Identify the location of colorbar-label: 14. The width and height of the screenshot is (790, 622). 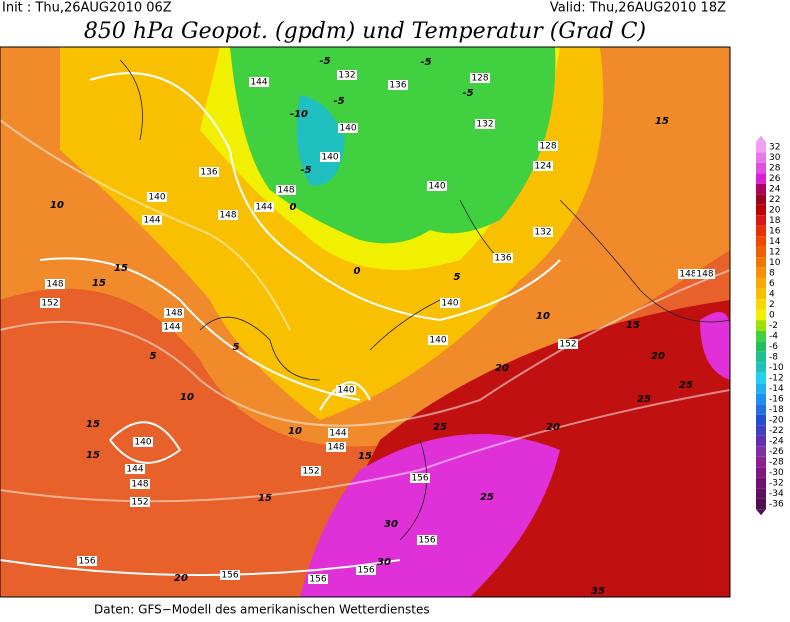
(775, 242).